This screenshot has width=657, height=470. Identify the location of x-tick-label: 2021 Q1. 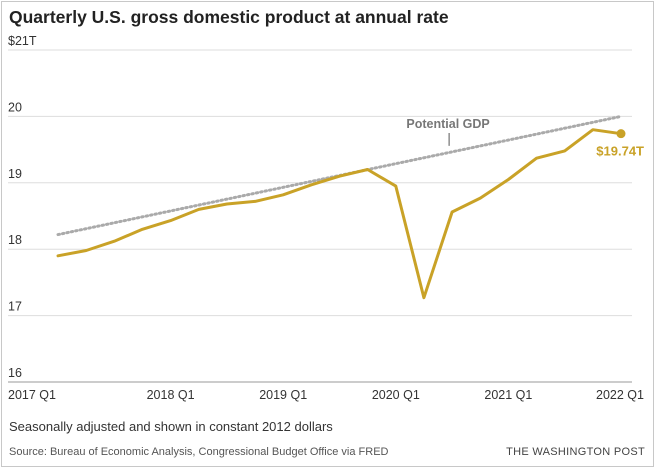
(508, 395).